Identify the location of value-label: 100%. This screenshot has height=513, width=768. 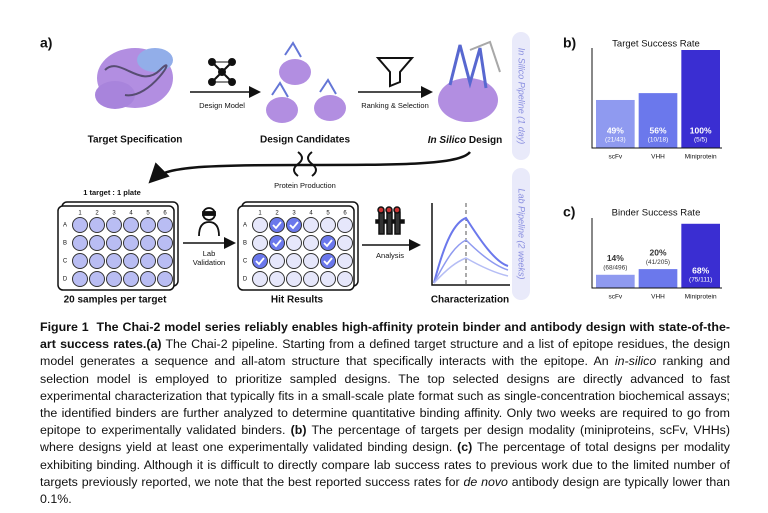
(701, 130).